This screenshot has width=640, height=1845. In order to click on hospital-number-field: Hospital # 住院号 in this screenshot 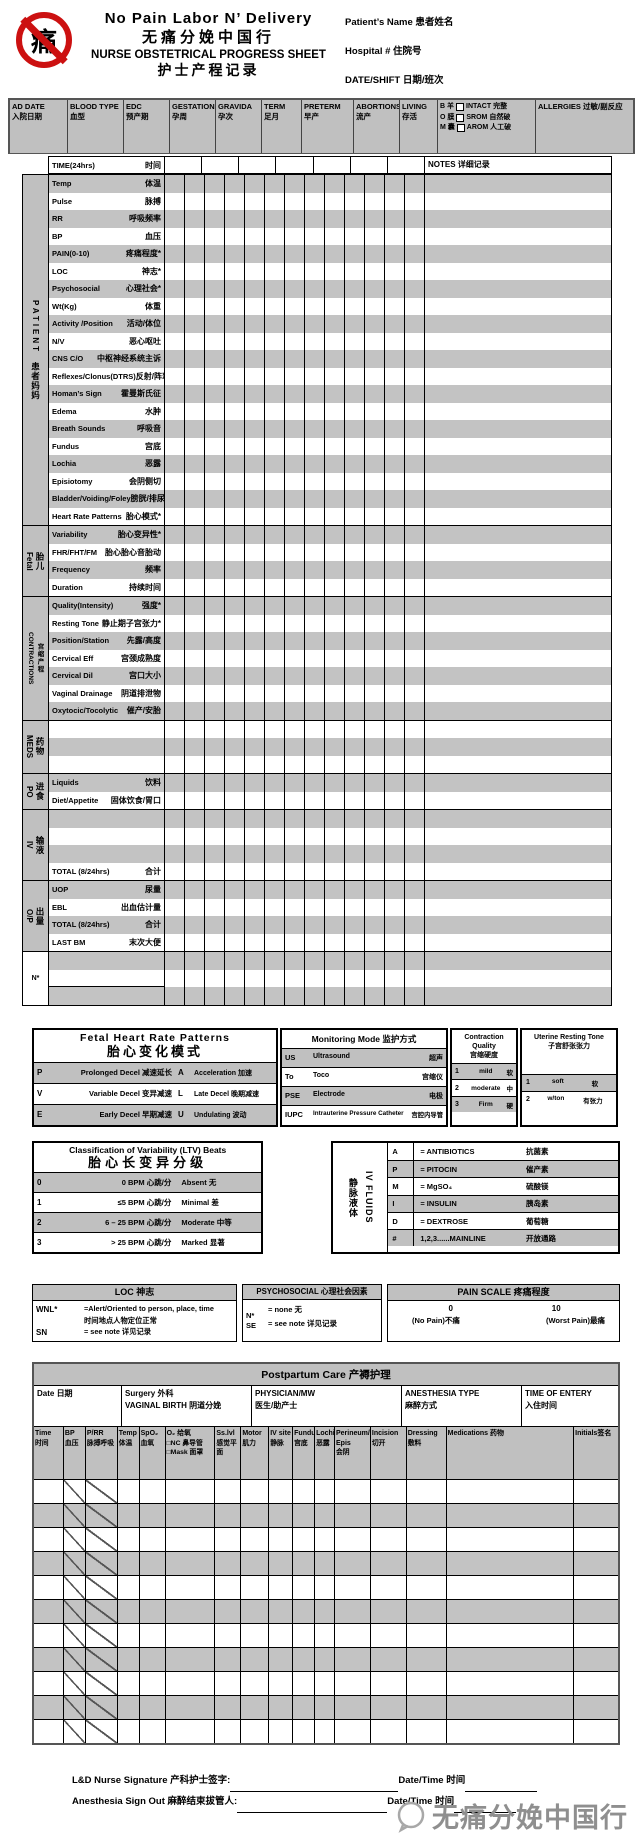, I will do `click(383, 51)`.